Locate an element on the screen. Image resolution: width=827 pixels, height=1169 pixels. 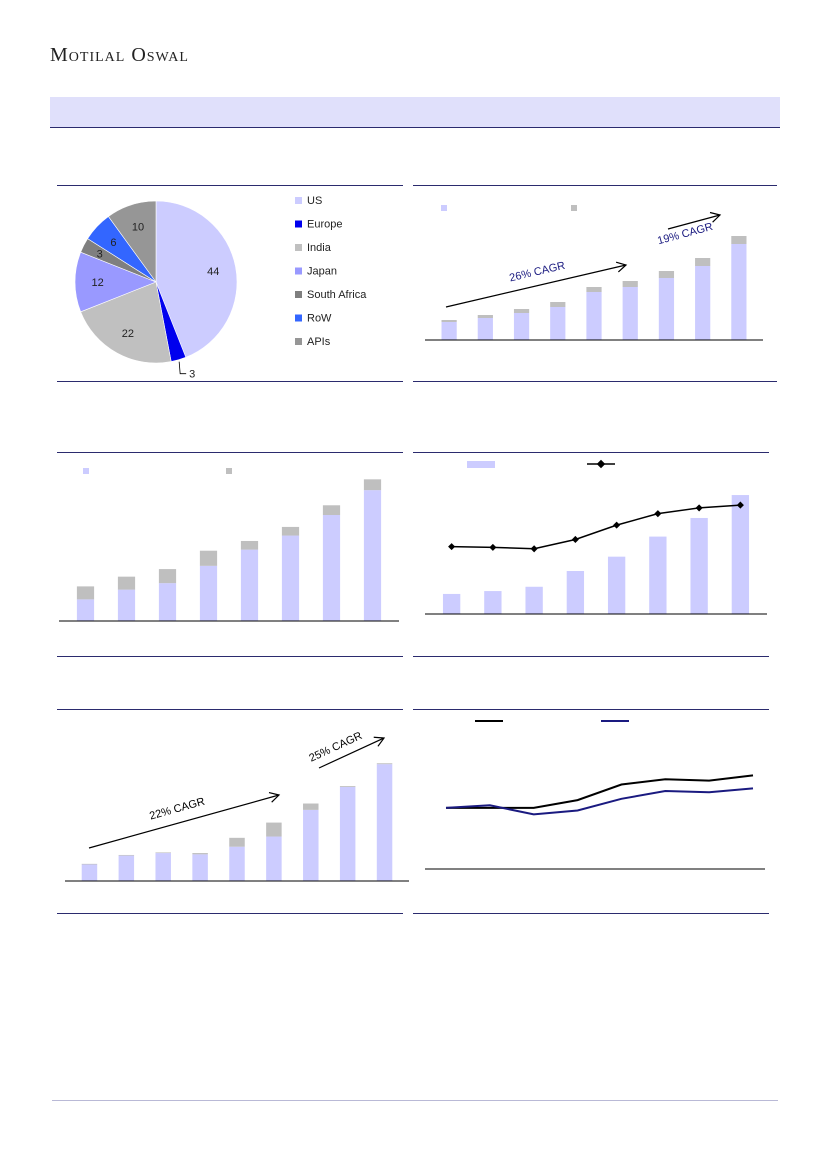
cagr-25-label: 25% CAGR is located at coordinates (335, 747).